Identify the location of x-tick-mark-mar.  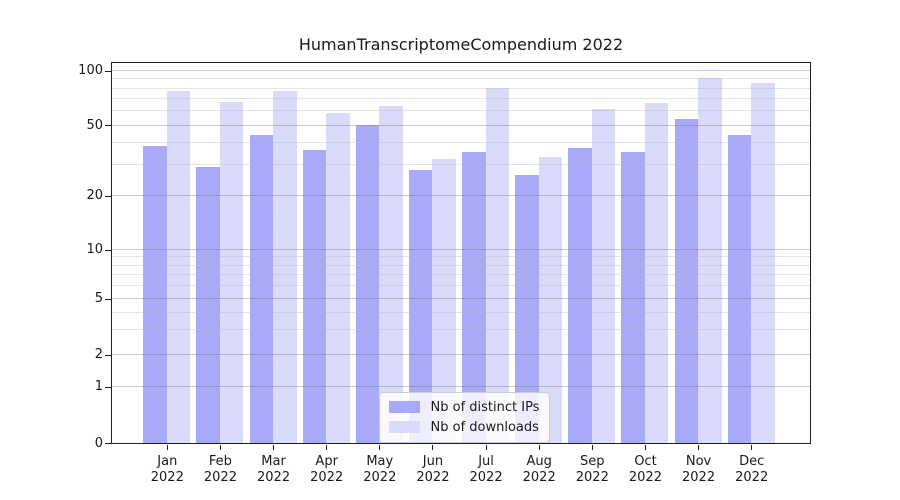
(274, 447).